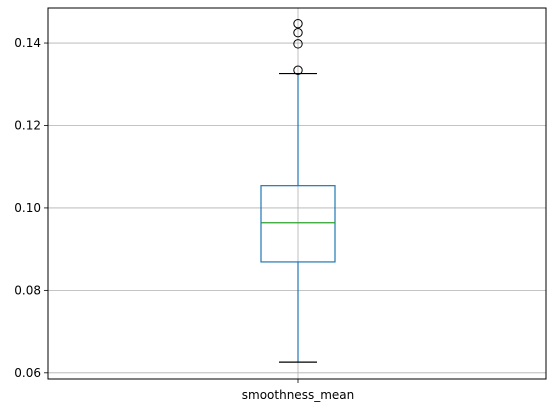 The image size is (556, 413). What do you see at coordinates (298, 224) in the screenshot?
I see `iqr-box` at bounding box center [298, 224].